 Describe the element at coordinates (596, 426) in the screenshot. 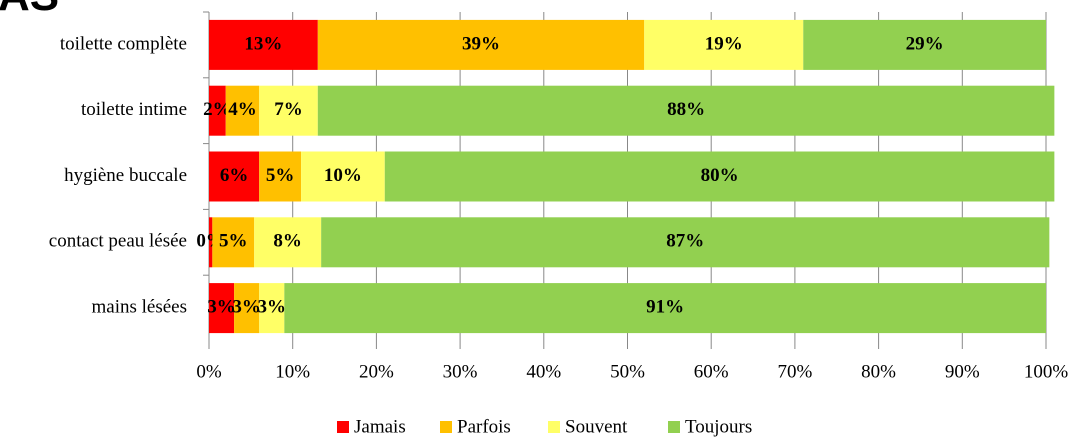

I see `legend-label: Souvent` at that location.